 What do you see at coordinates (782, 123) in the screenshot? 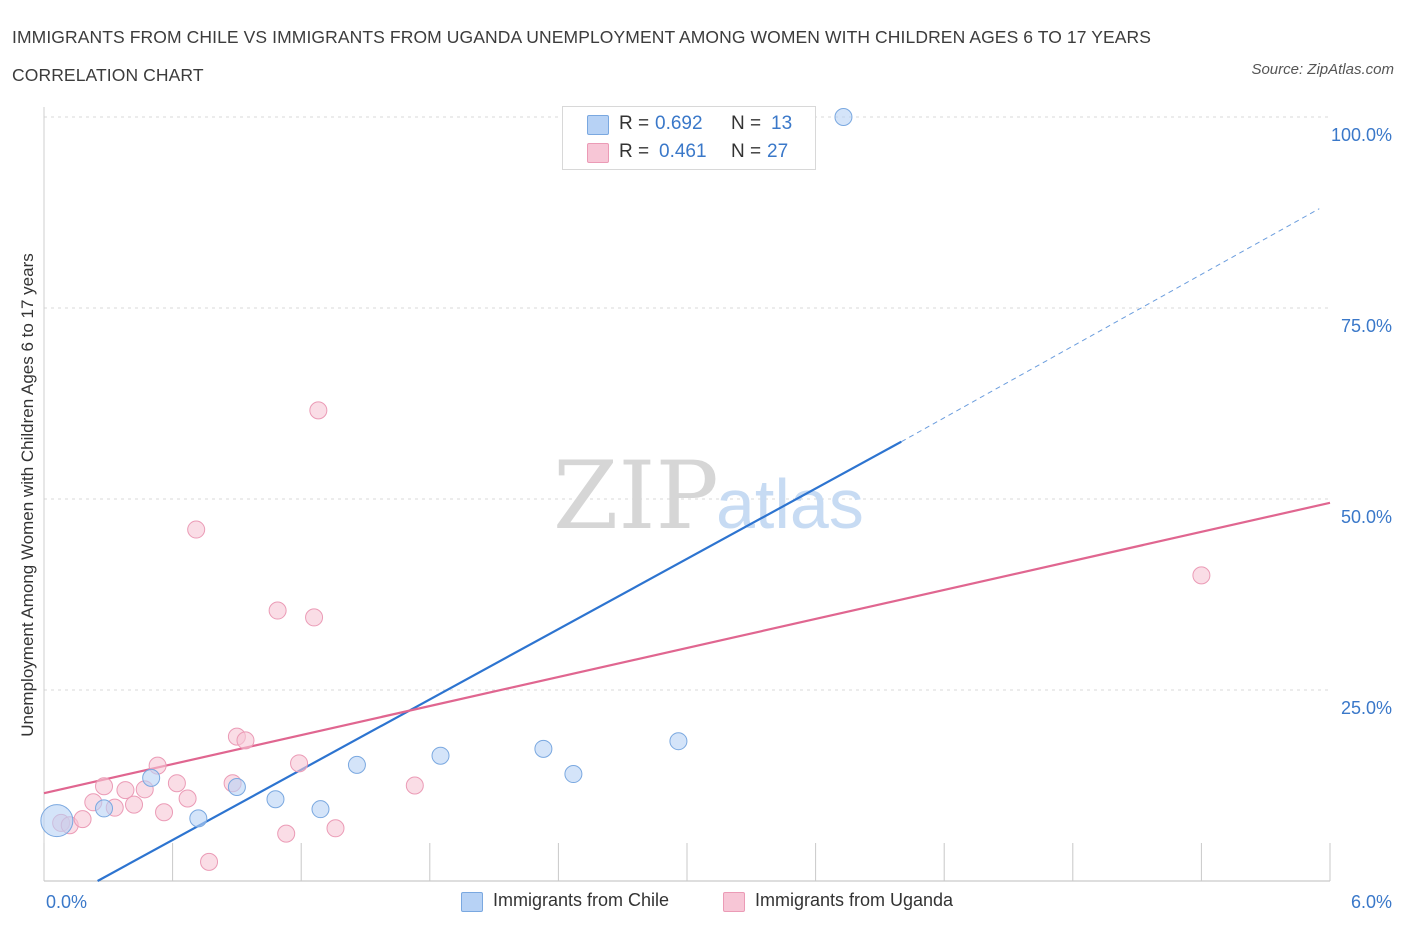
I see `legend-n-value-chile: 13` at bounding box center [782, 123].